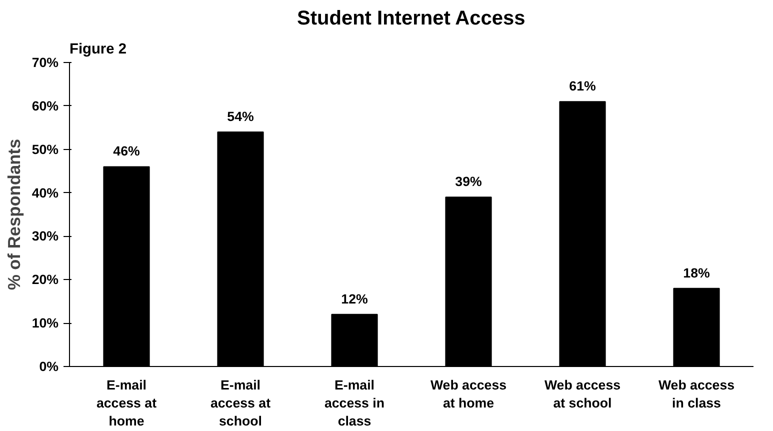  What do you see at coordinates (45, 236) in the screenshot?
I see `y-tick-label: 30%` at bounding box center [45, 236].